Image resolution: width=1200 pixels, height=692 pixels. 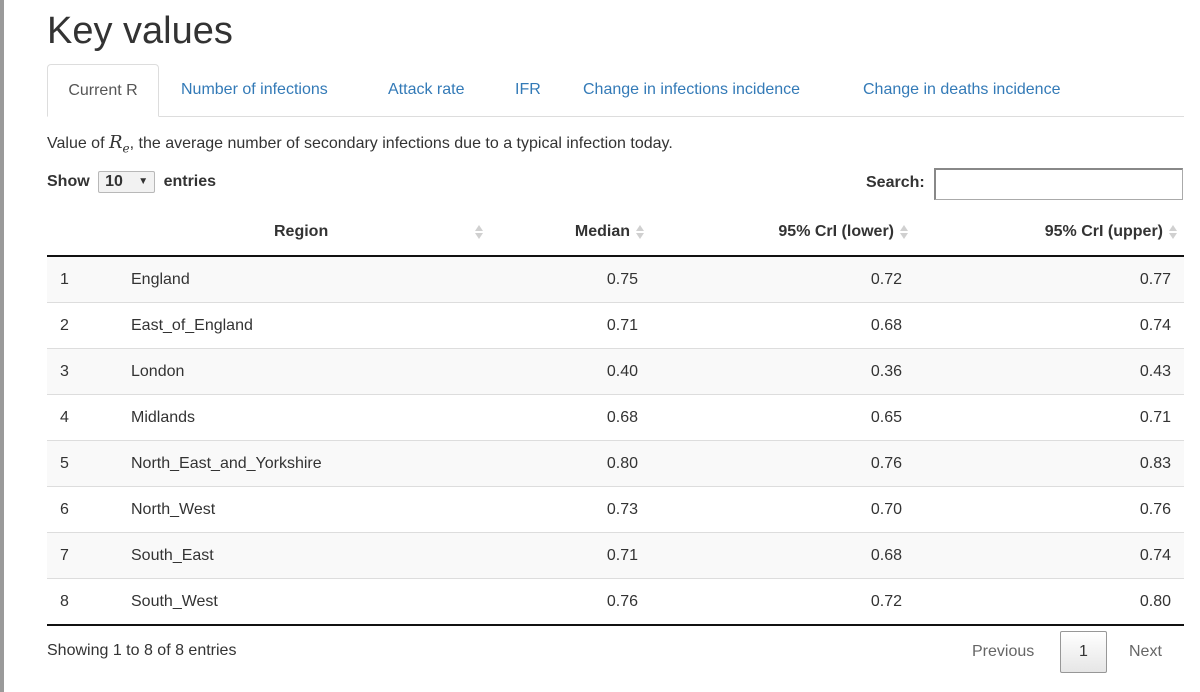 What do you see at coordinates (622, 417) in the screenshot?
I see `median-cell: 0.68` at bounding box center [622, 417].